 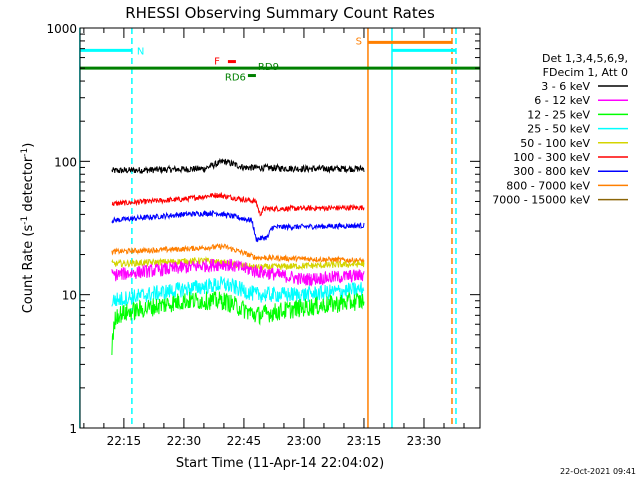 I want to click on legend-entry-label: 800 - 7000 keV, so click(x=548, y=185).